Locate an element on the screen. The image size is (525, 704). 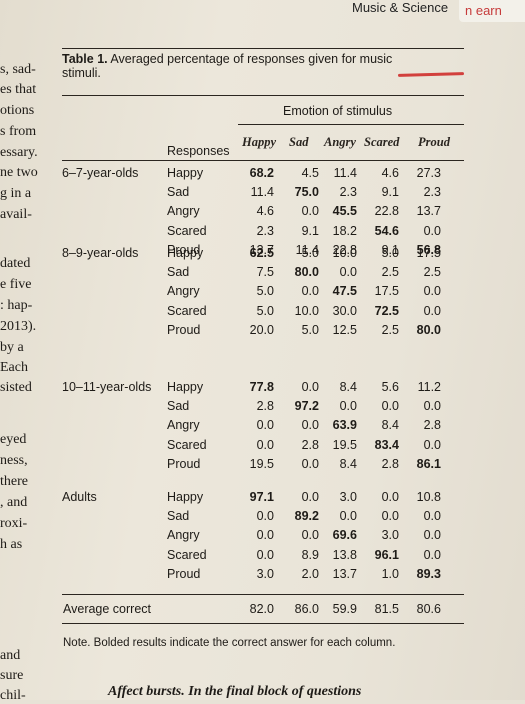
table-cell: 8.9 is located at coordinates (310, 554).